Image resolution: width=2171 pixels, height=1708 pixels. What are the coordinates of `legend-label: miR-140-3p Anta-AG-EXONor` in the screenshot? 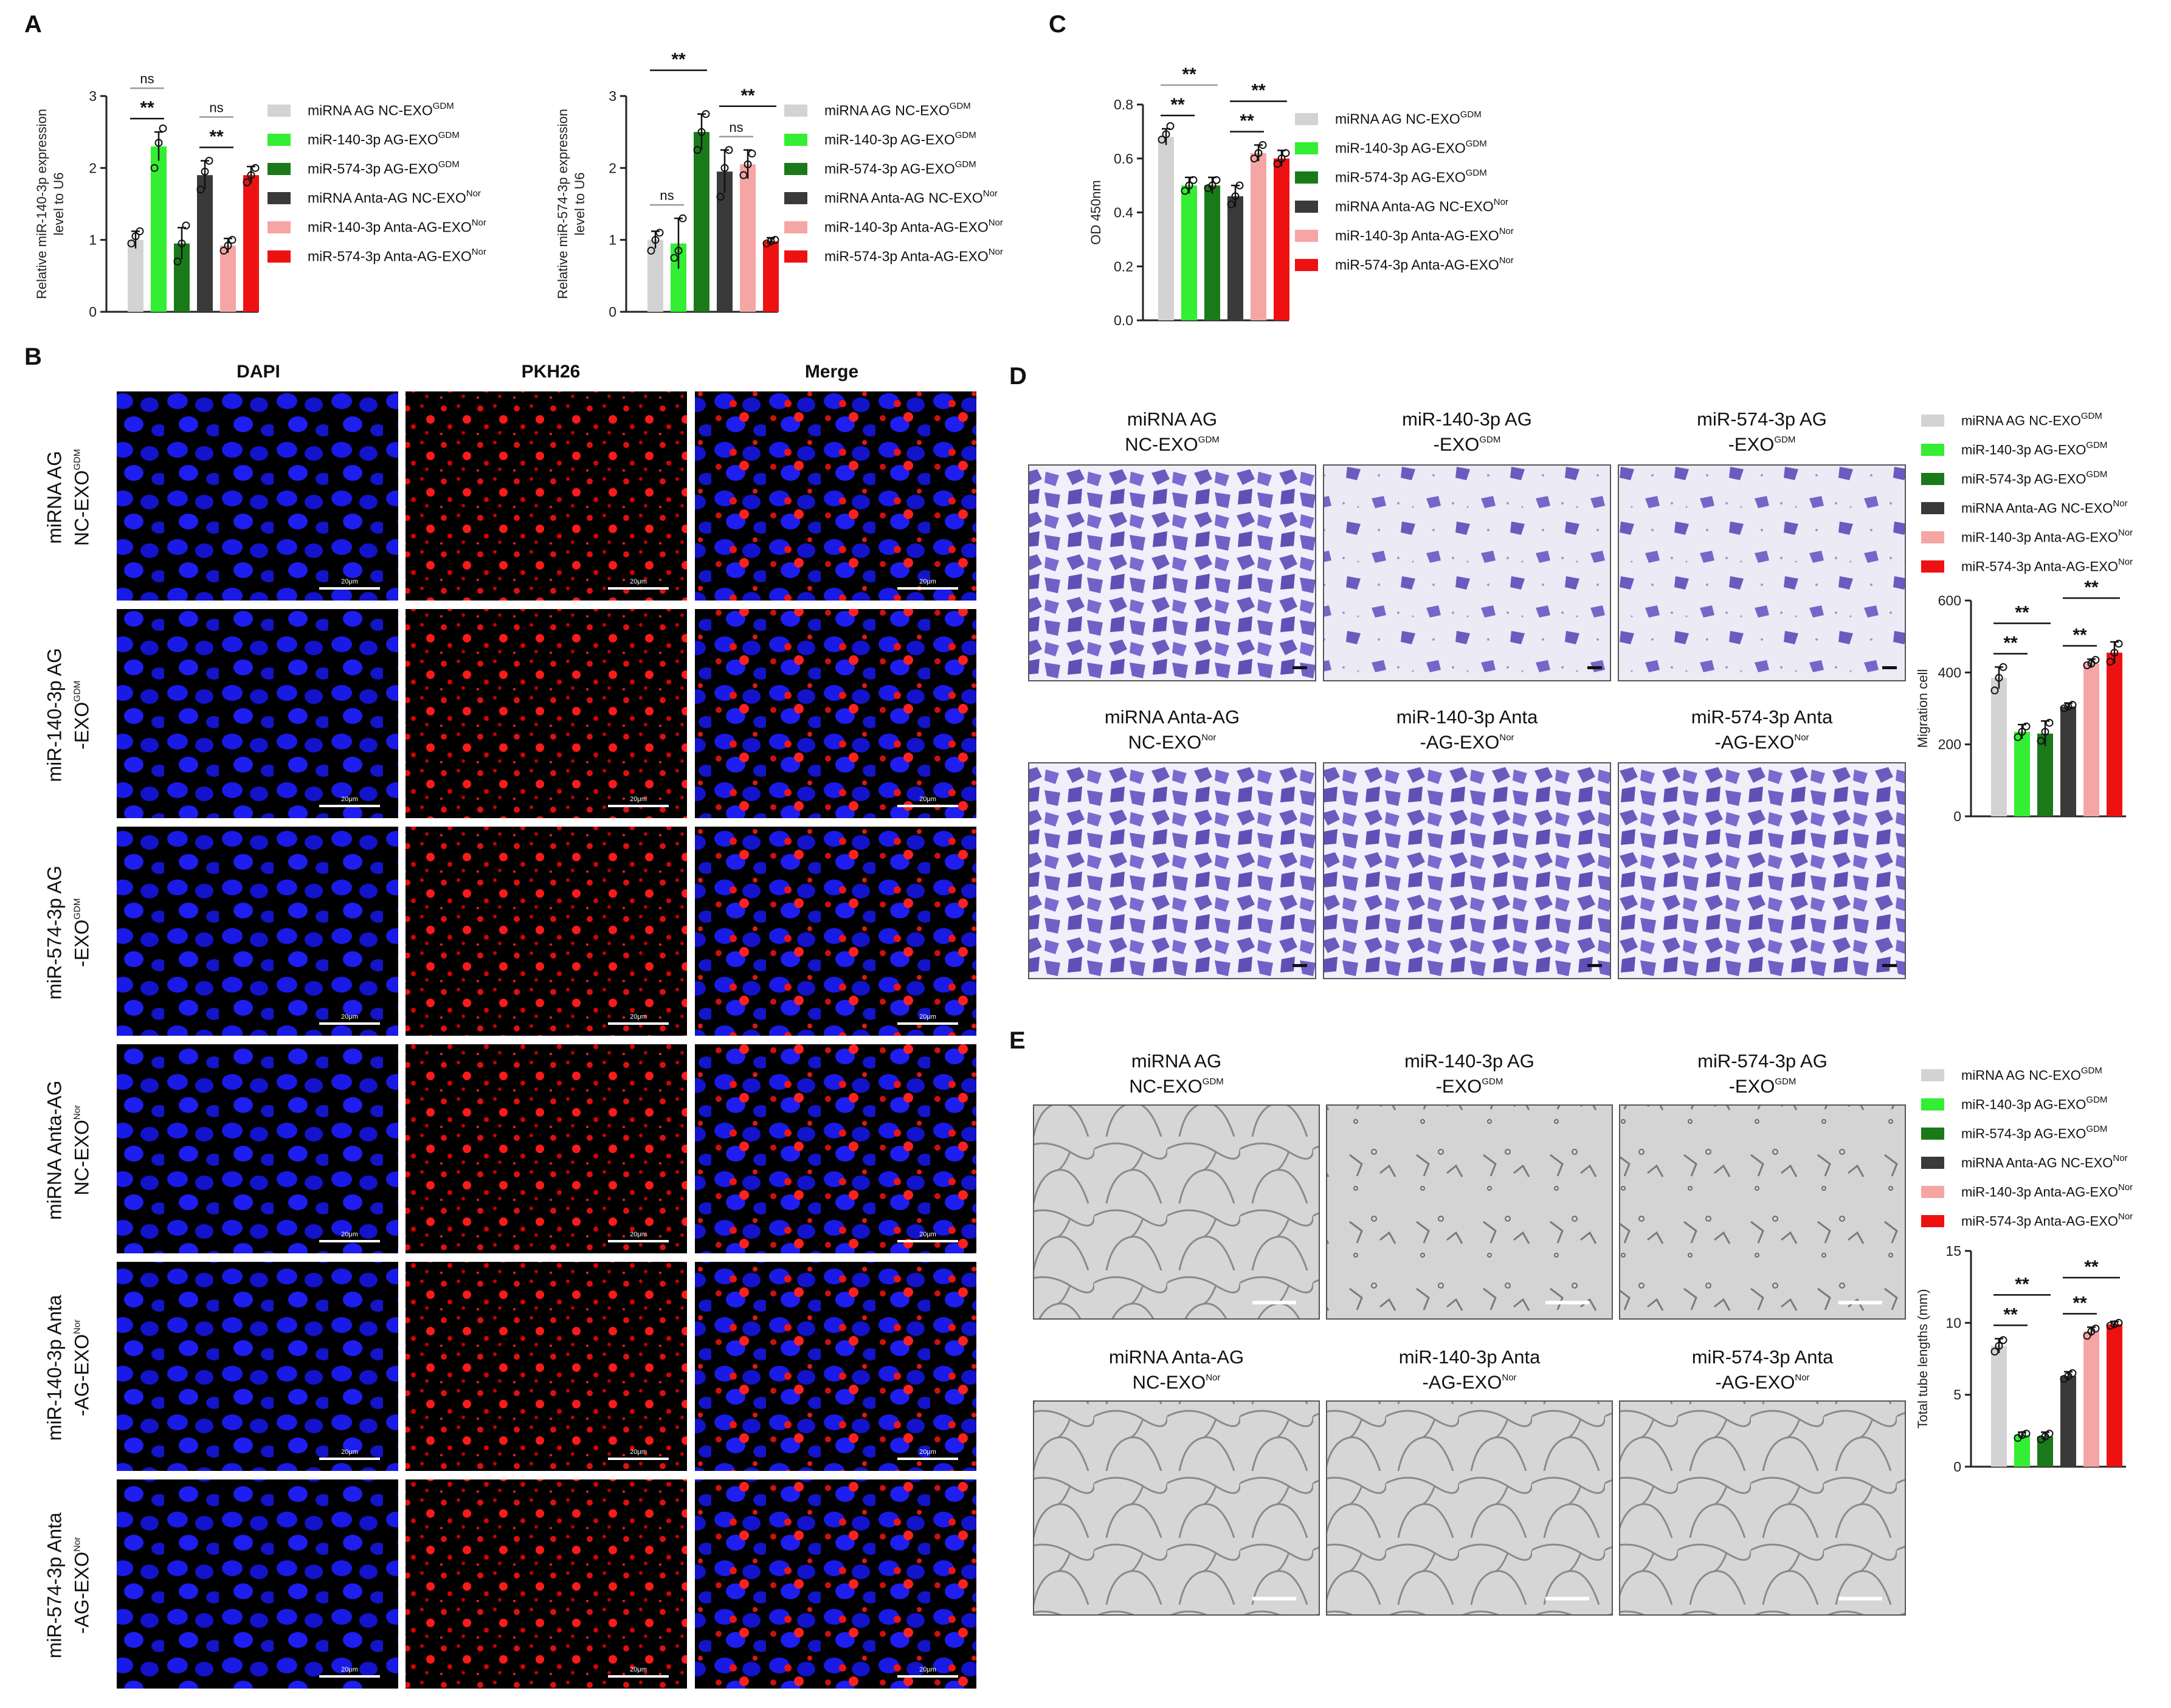 It's located at (1424, 235).